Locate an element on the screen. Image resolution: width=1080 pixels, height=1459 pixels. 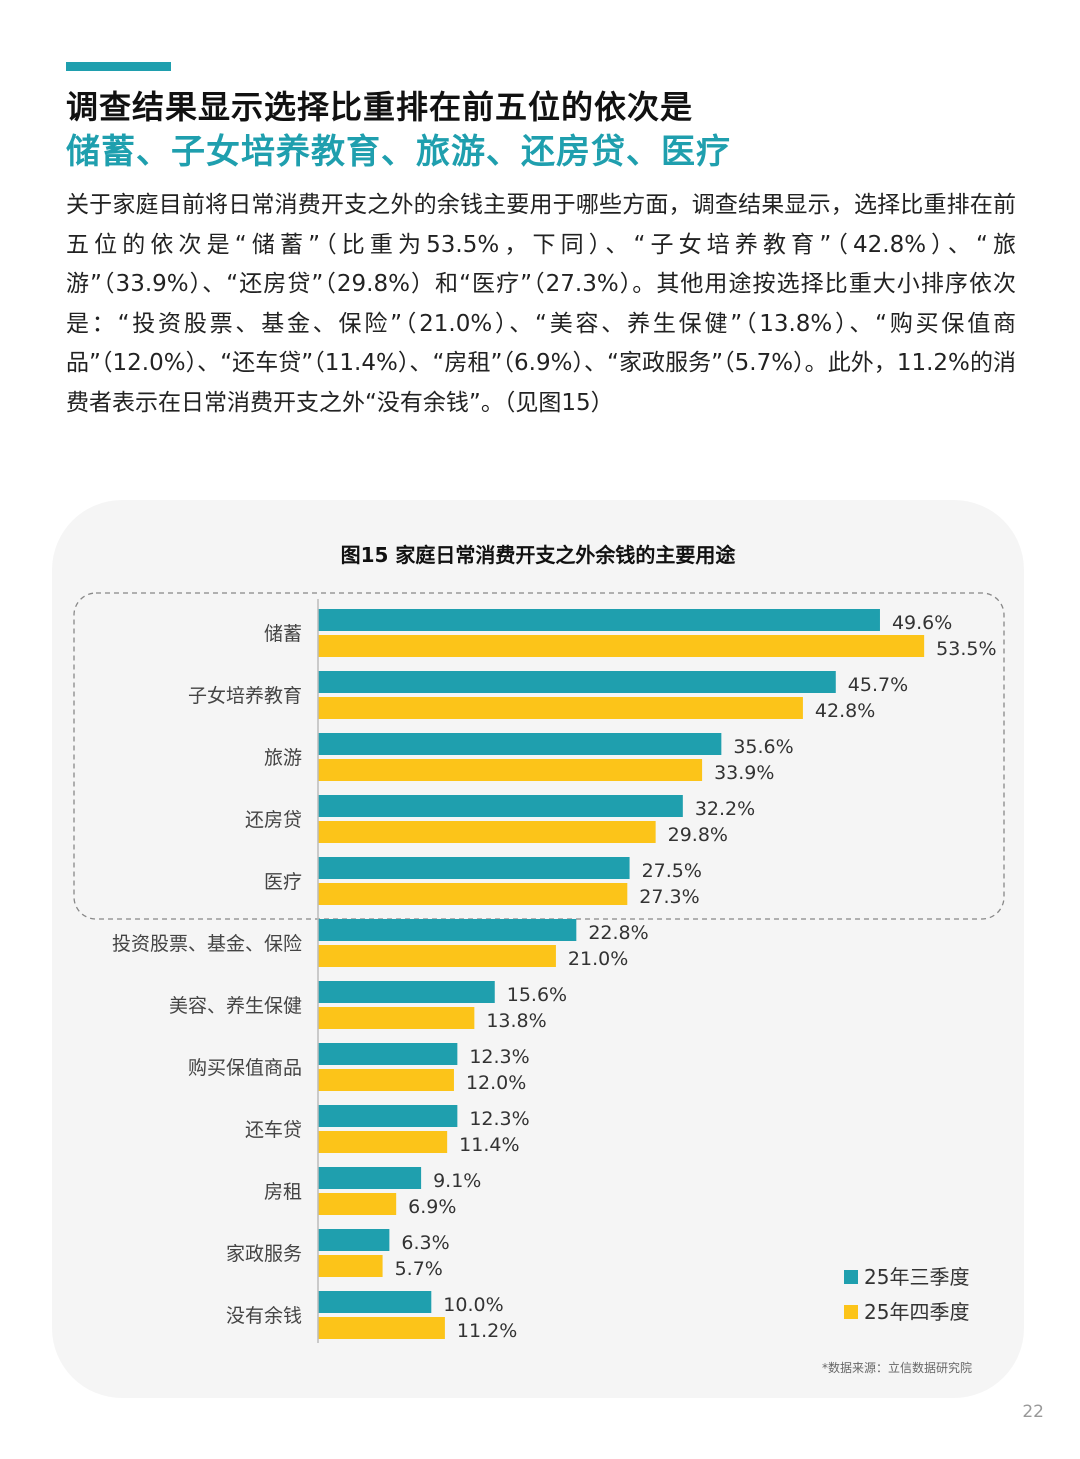
category-label: 医疗 is located at coordinates (283, 882).